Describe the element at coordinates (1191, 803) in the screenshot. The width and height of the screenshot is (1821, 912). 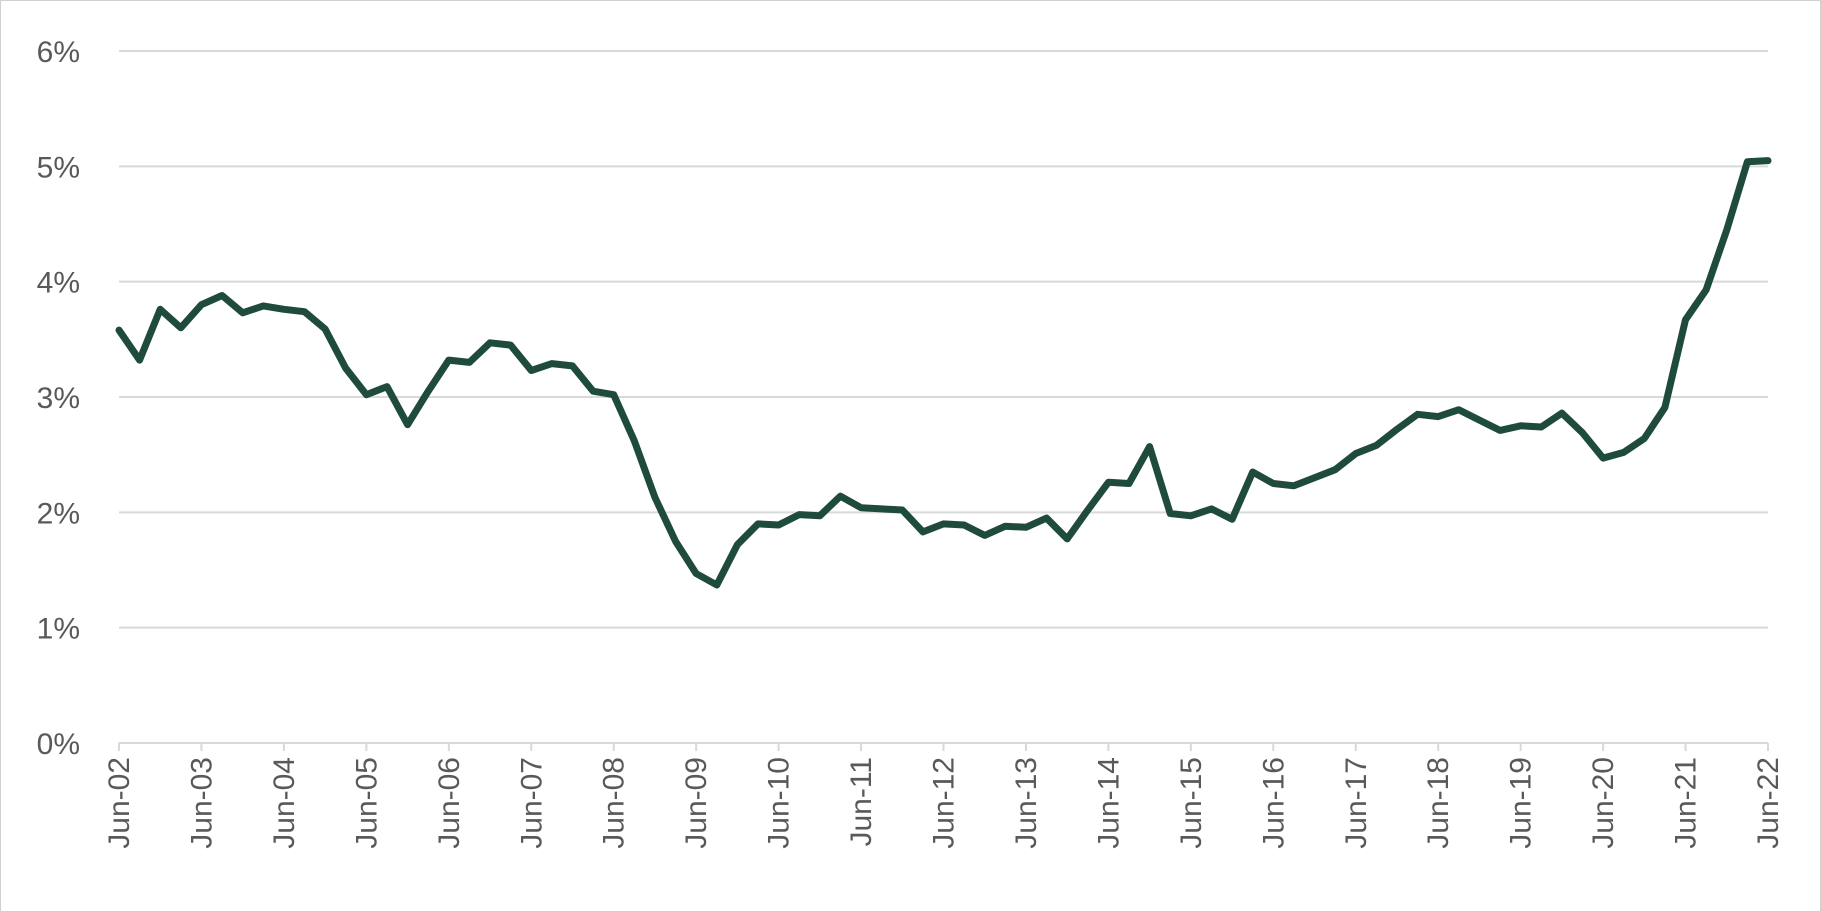
I see `x-tick-label: Jun-15` at that location.